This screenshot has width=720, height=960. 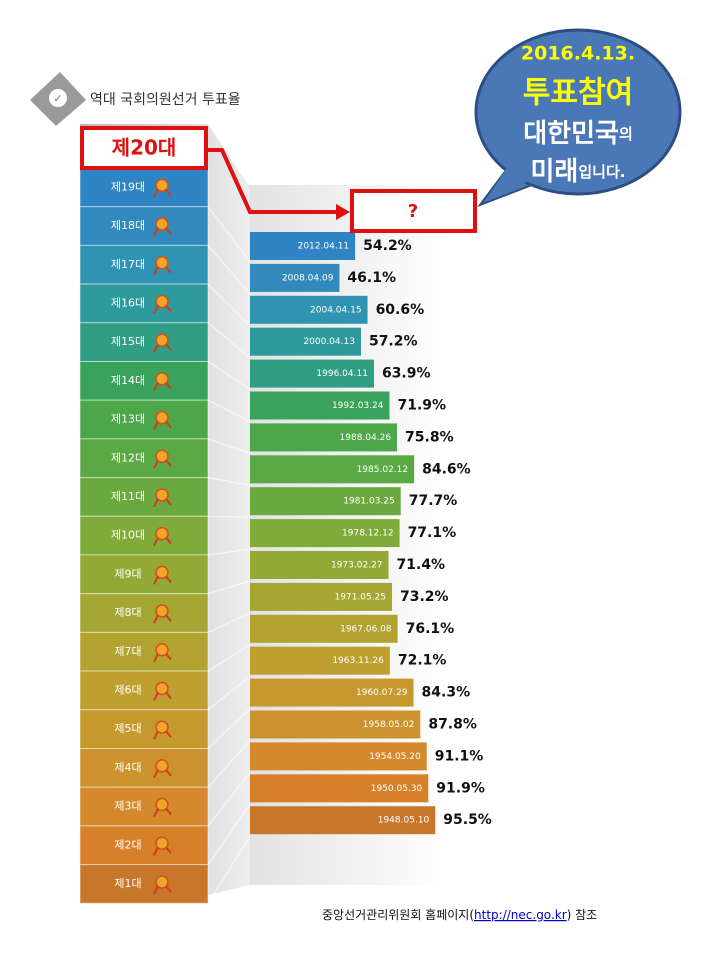 What do you see at coordinates (127, 728) in the screenshot?
I see `row-label: 제5대` at bounding box center [127, 728].